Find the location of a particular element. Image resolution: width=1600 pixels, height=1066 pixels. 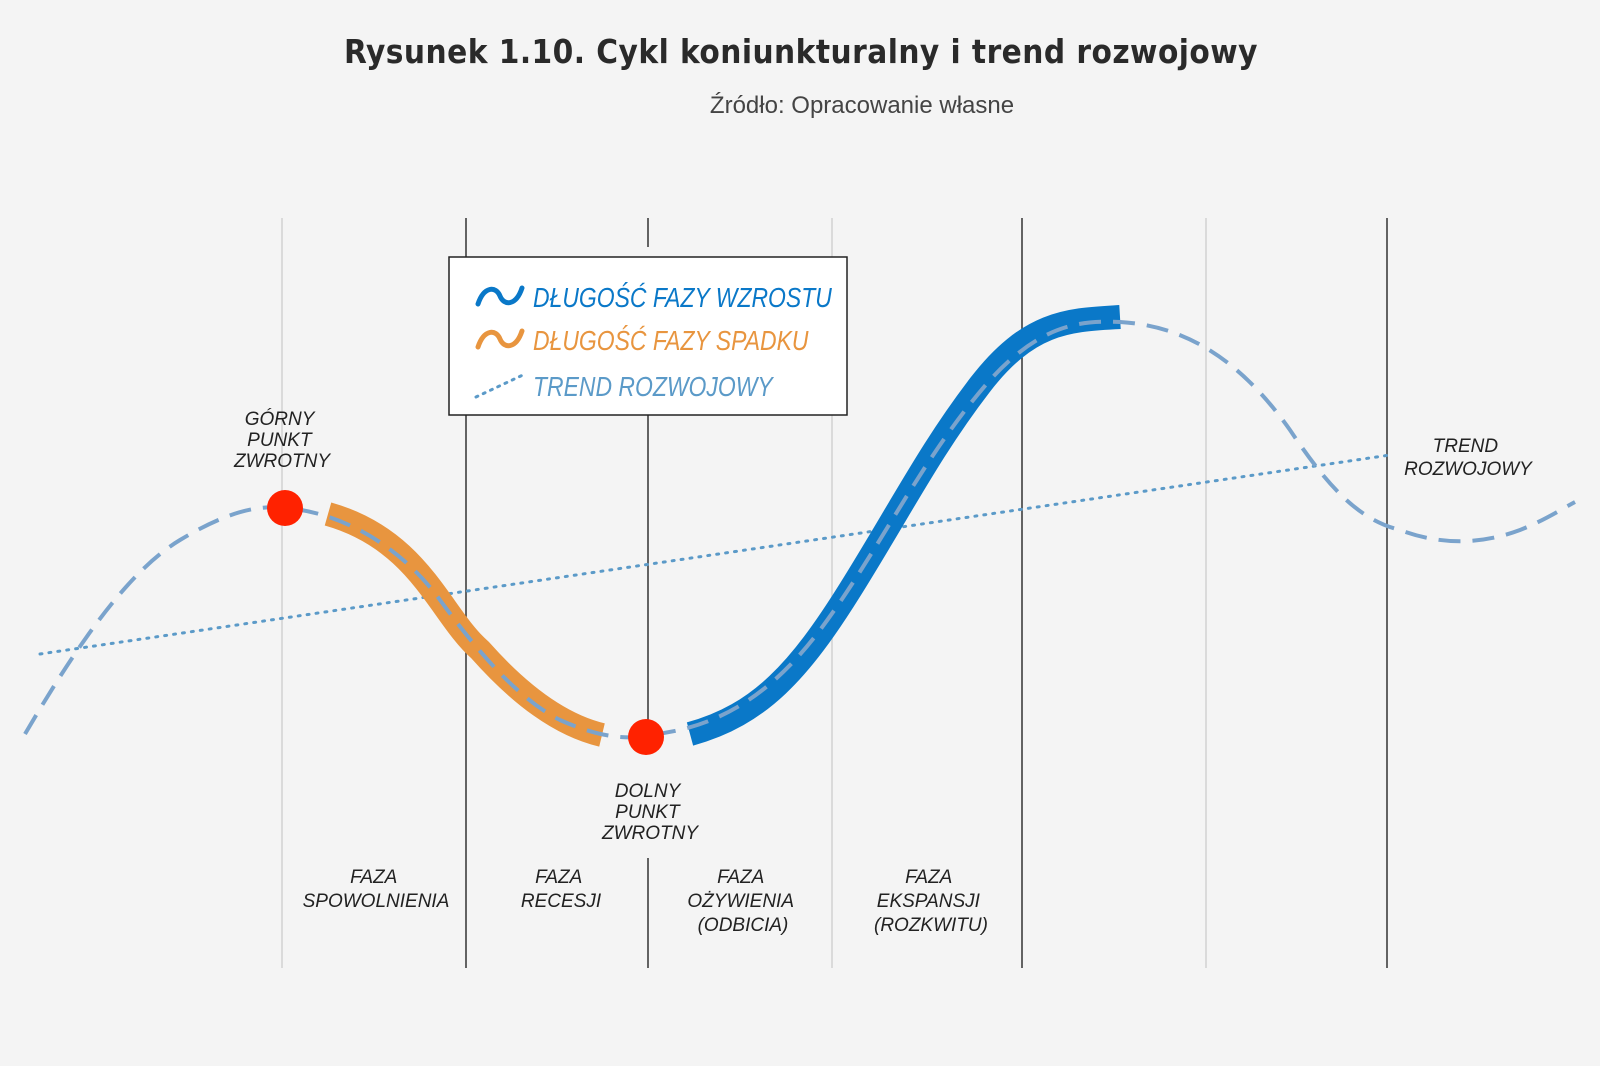

phase-label-recession: FAZA RECESJI is located at coordinates (561, 889).